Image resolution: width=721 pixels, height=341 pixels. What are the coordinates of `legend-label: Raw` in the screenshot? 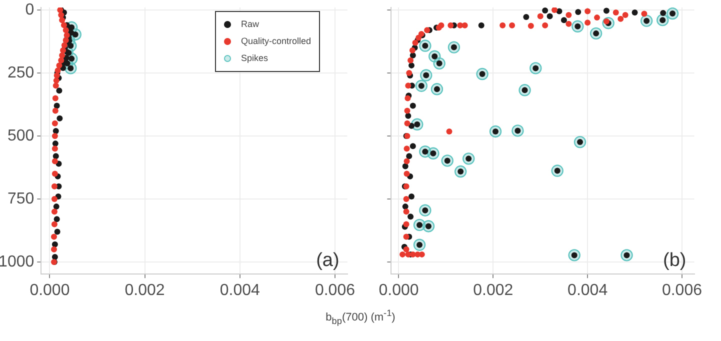 It's located at (249, 24).